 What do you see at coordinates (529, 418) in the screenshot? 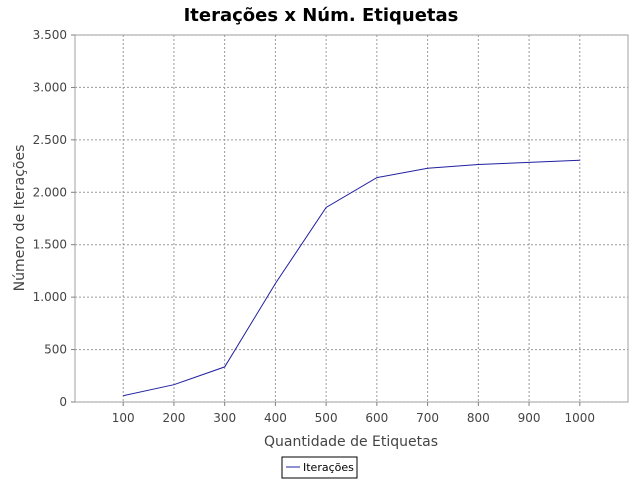
I see `x-tick-label: 900` at bounding box center [529, 418].